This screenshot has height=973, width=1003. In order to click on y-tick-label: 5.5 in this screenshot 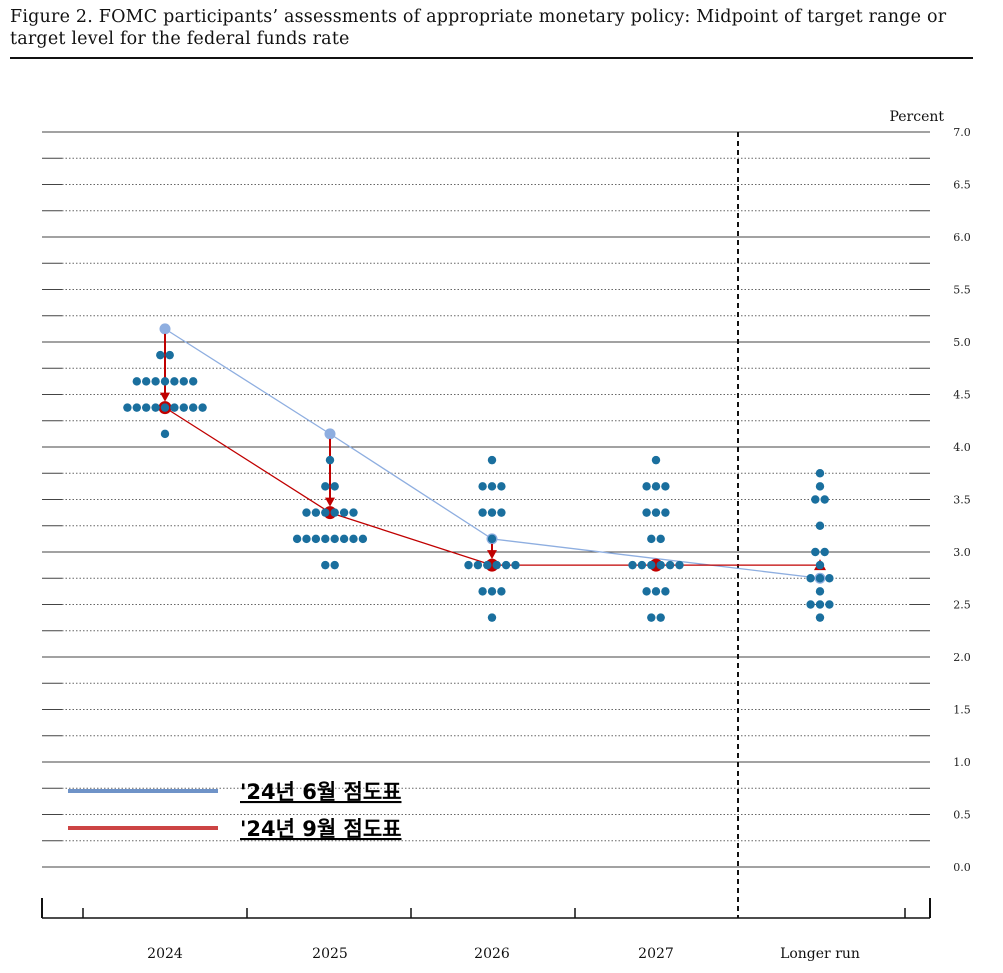, I will do `click(962, 290)`.